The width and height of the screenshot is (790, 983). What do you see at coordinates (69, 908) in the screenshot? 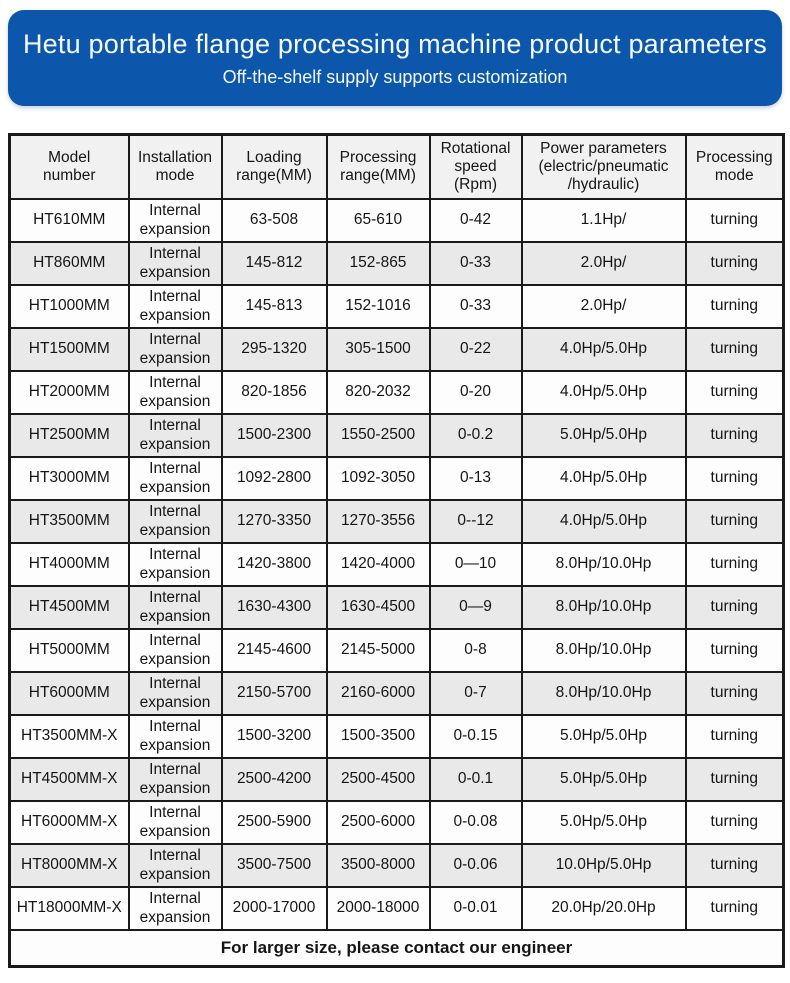
I see `table-cell: HT18000MM-X` at bounding box center [69, 908].